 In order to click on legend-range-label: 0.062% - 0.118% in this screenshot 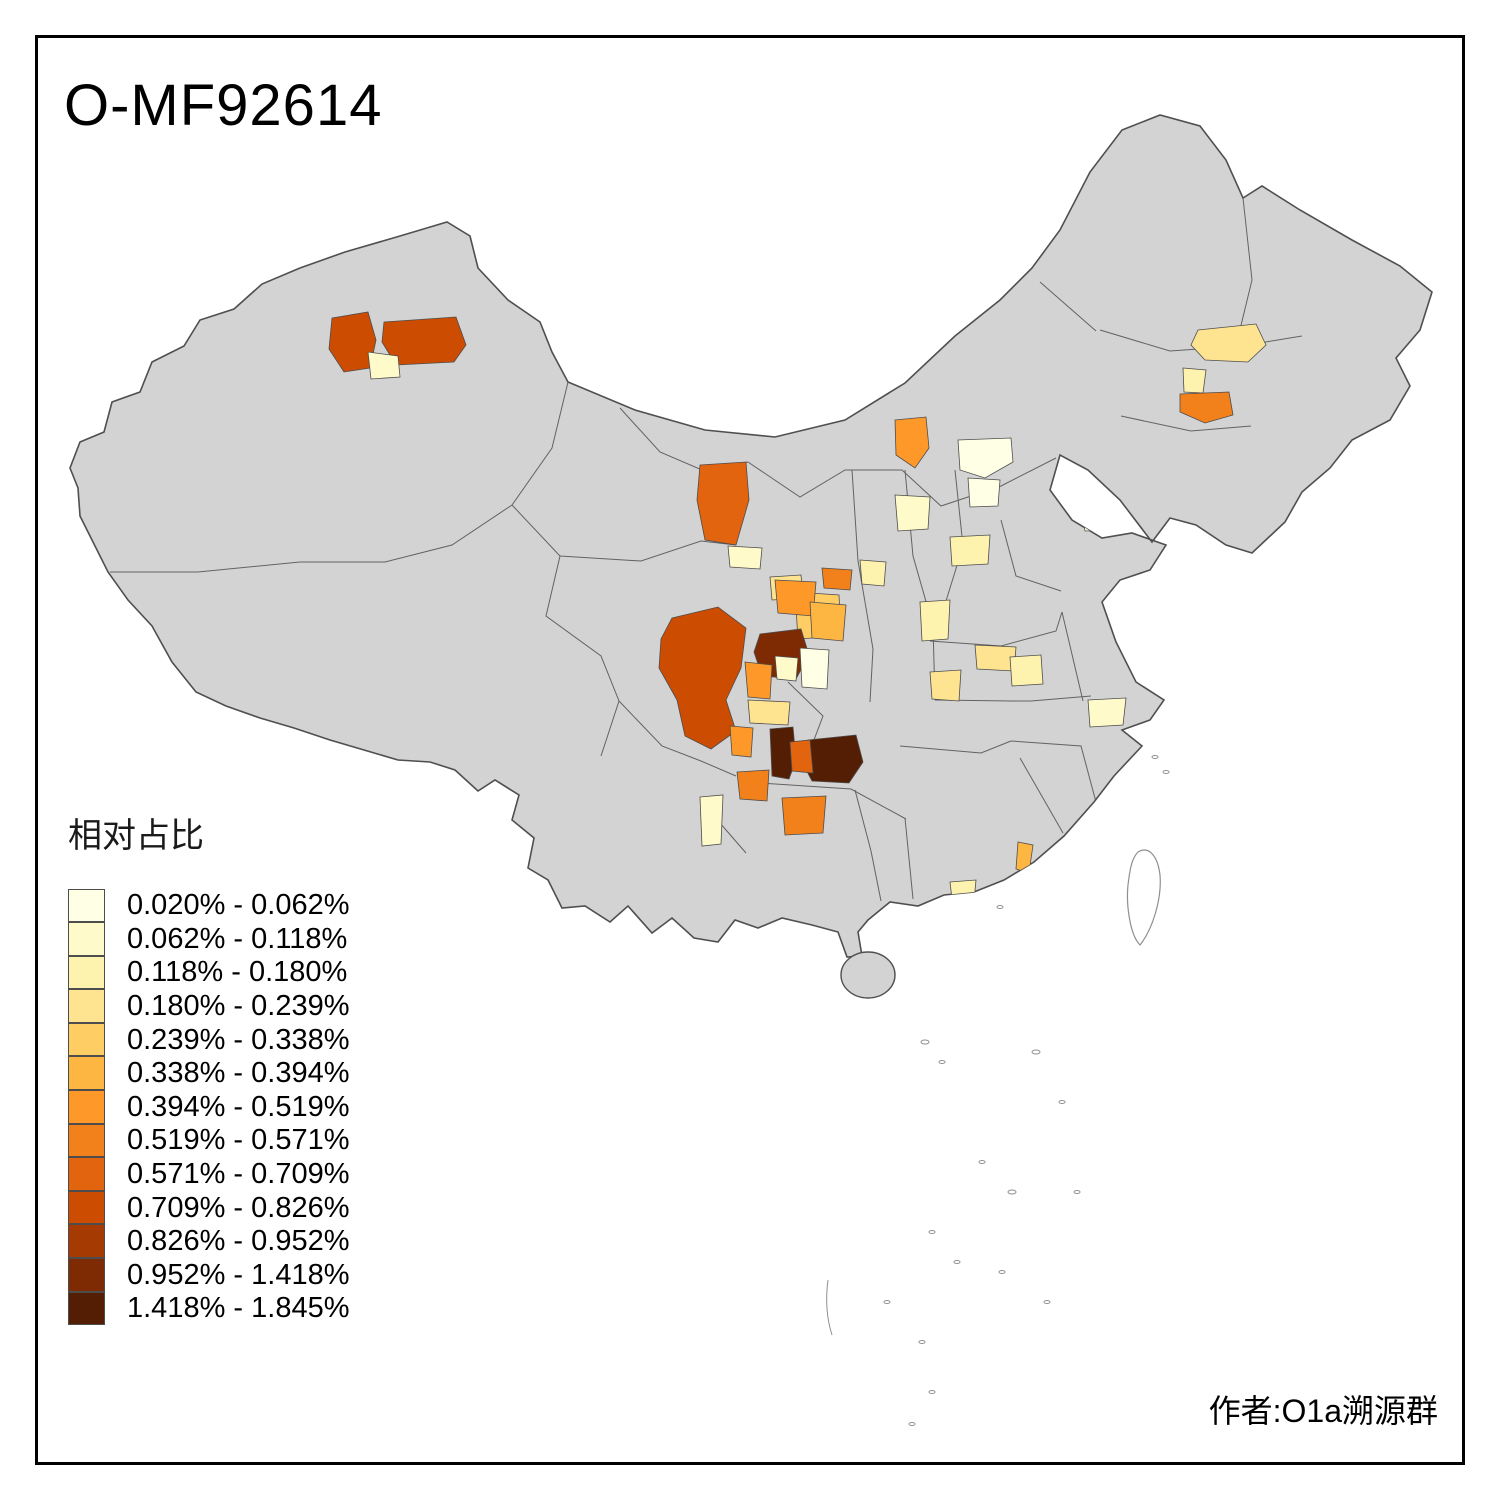, I will do `click(237, 938)`.